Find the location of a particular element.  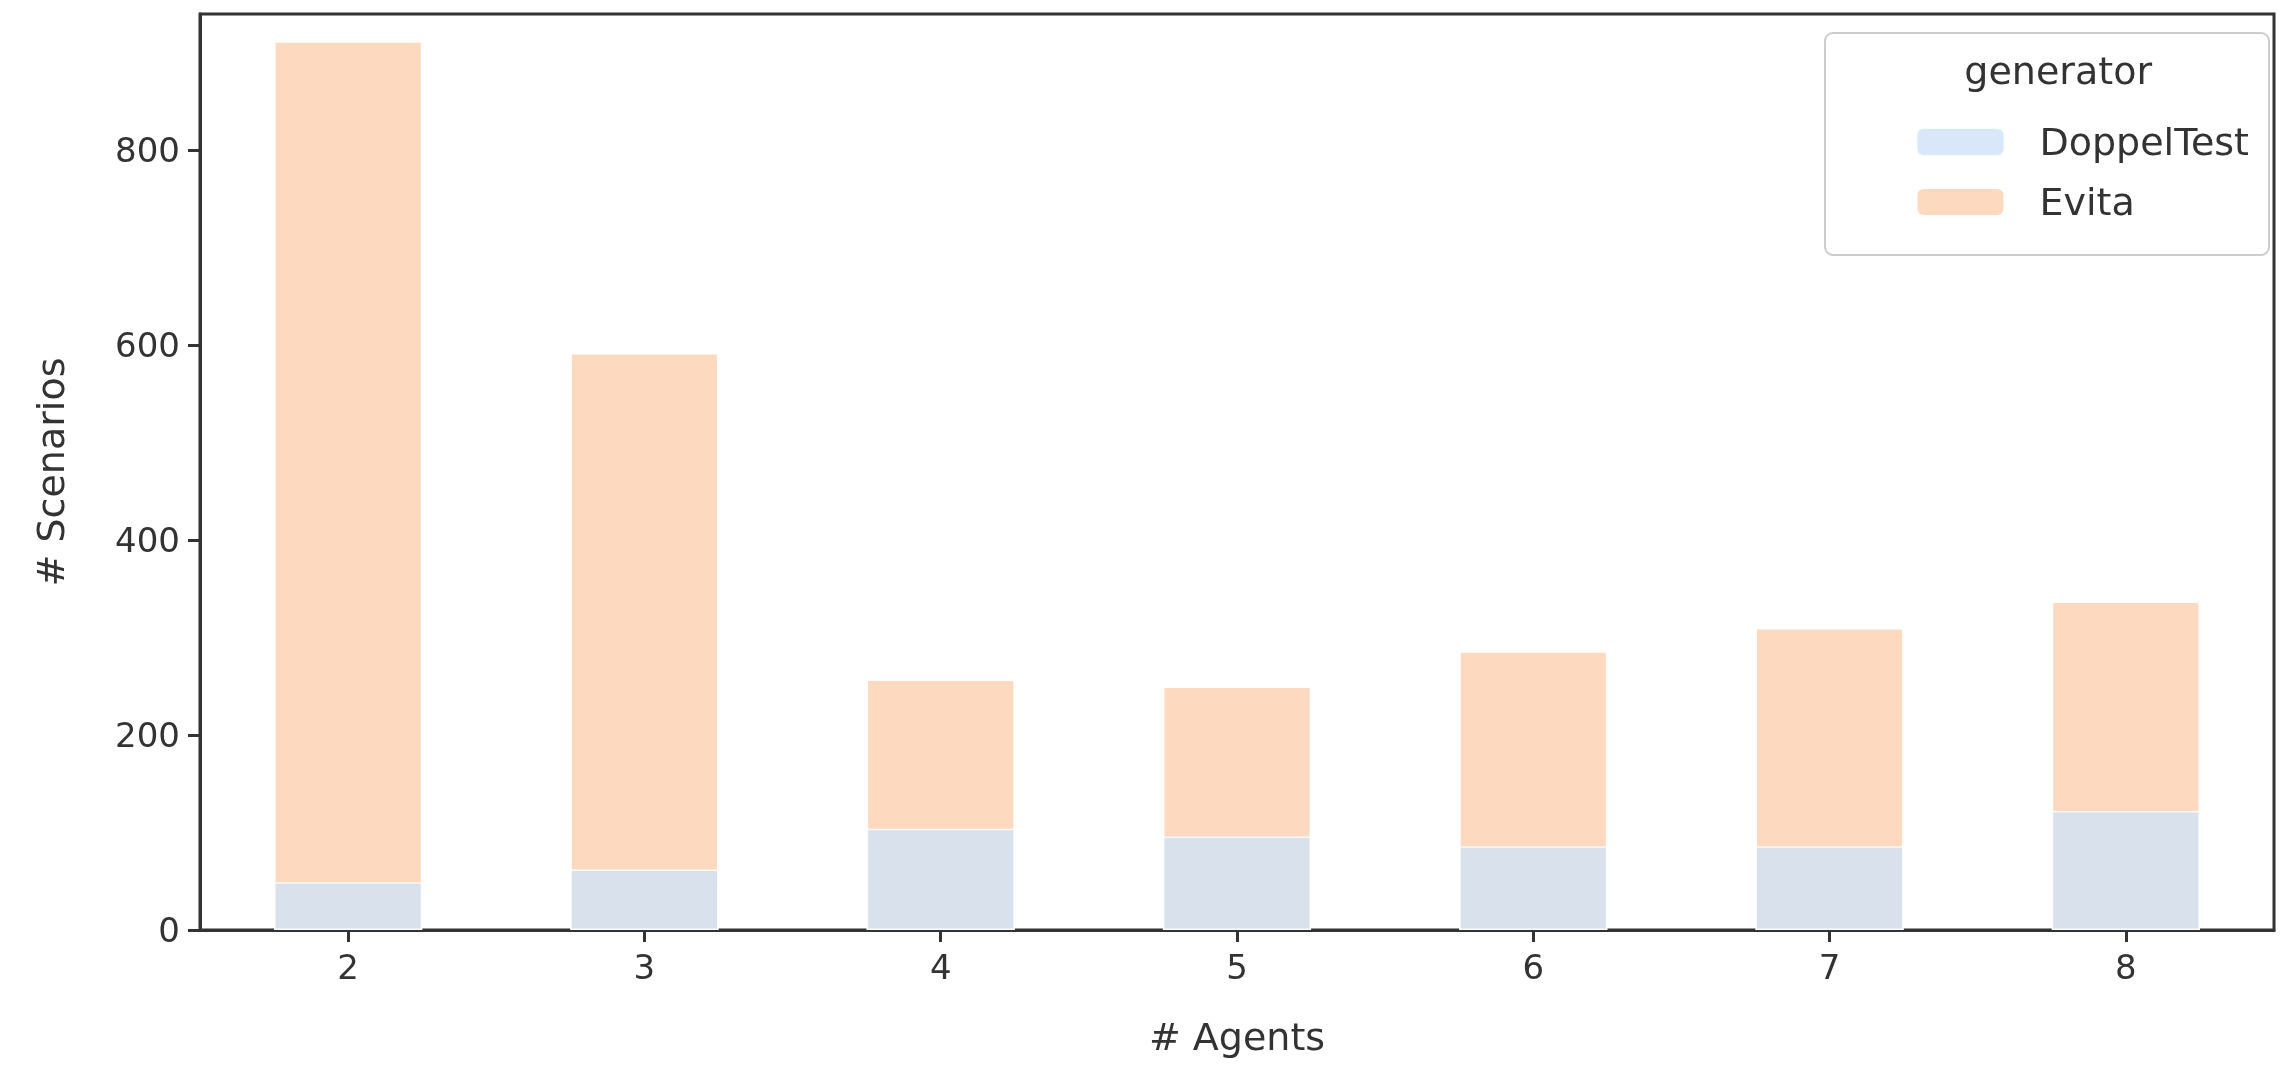

x-tick-label: 7 is located at coordinates (1829, 967).